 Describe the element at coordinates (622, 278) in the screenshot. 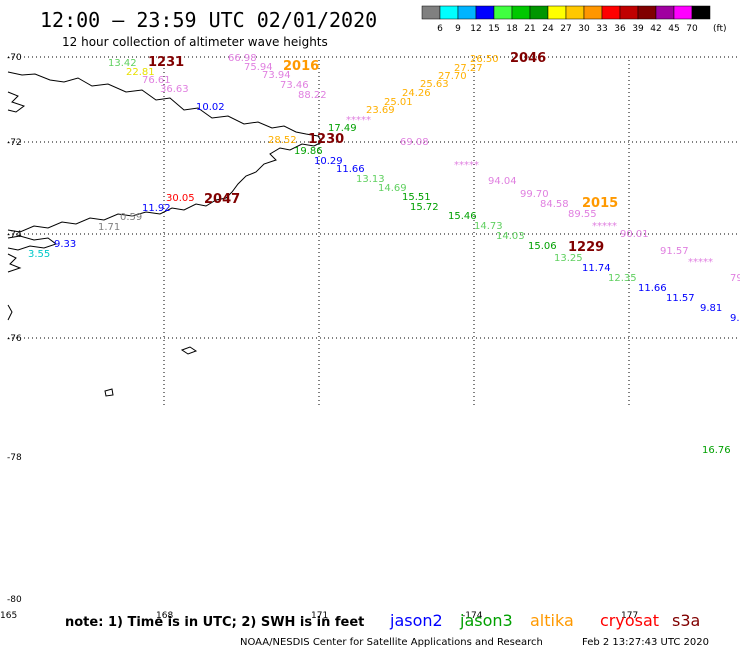

I see `wave-height-label: 12.35` at that location.